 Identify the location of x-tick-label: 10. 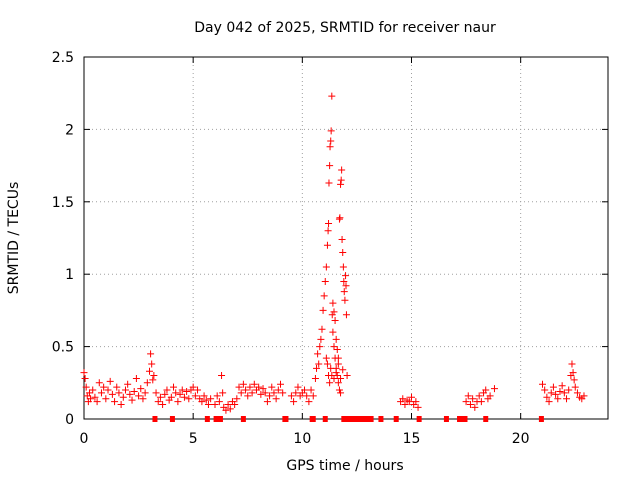
(302, 439).